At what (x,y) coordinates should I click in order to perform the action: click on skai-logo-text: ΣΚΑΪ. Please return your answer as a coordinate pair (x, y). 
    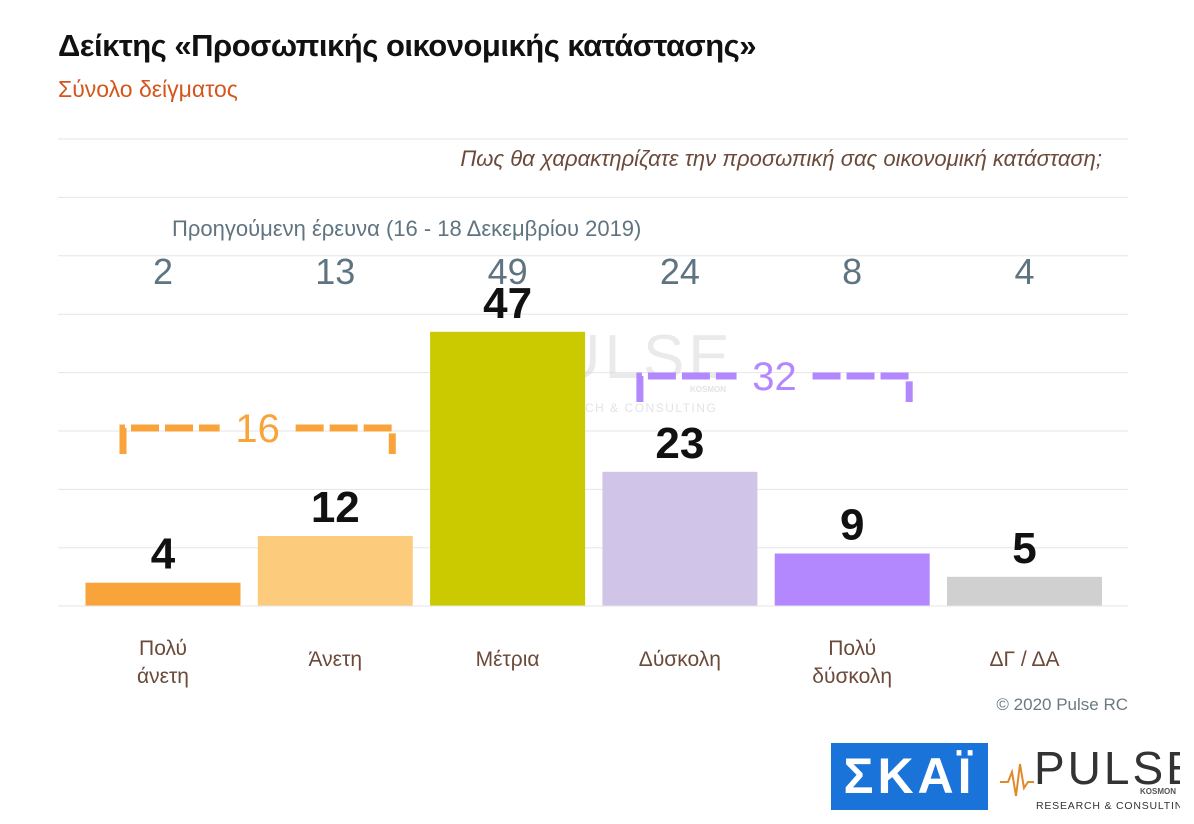
    Looking at the image, I should click on (909, 776).